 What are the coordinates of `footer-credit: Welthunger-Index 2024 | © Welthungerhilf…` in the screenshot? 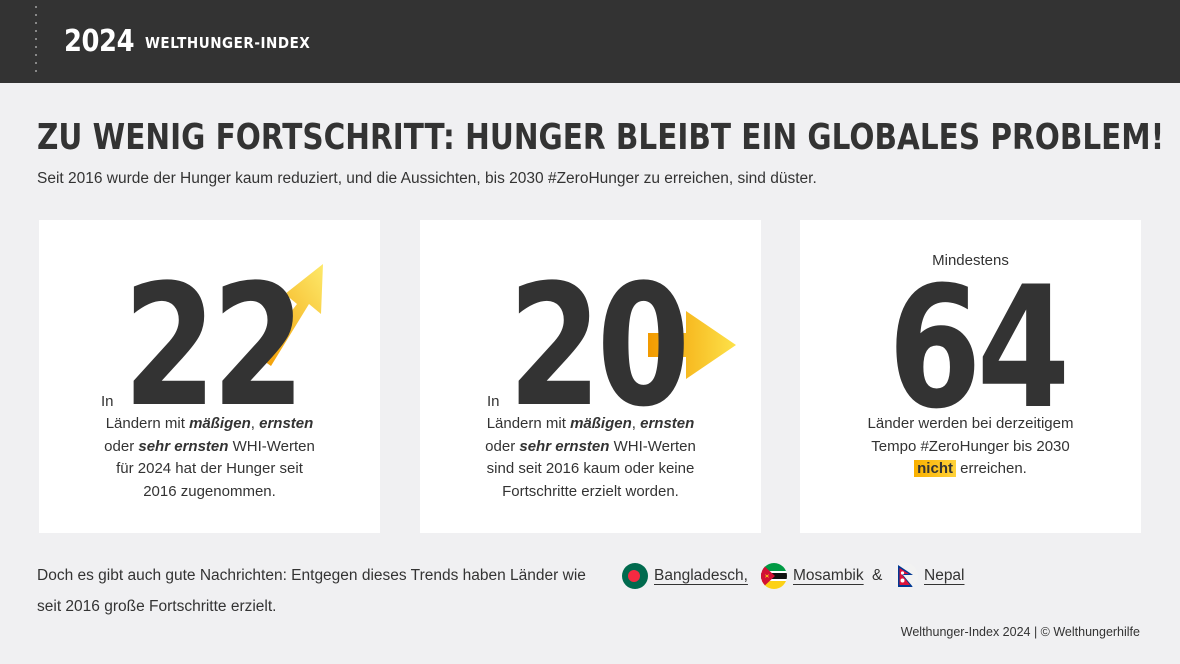 It's located at (1020, 632).